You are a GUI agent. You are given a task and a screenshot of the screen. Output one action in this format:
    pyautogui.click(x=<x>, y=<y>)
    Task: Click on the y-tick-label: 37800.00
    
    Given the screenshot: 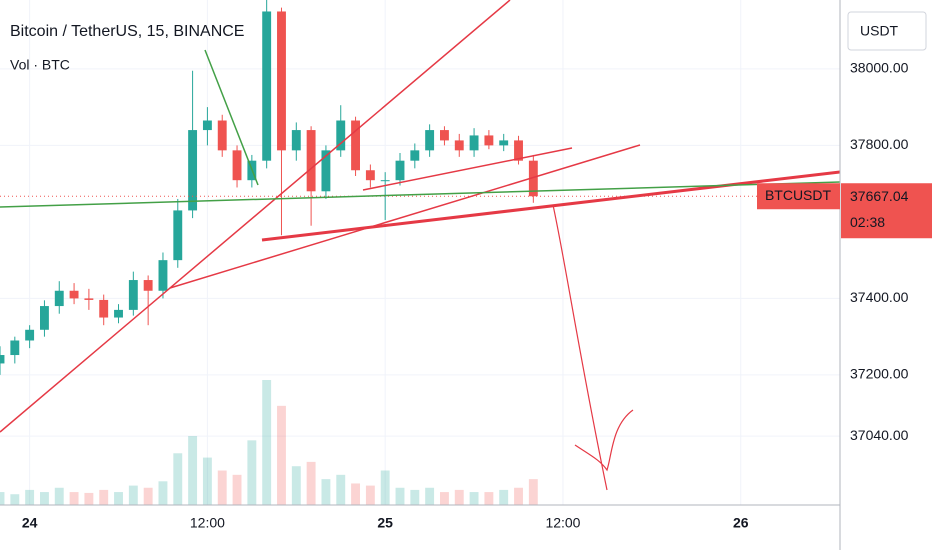 What is the action you would take?
    pyautogui.click(x=879, y=144)
    